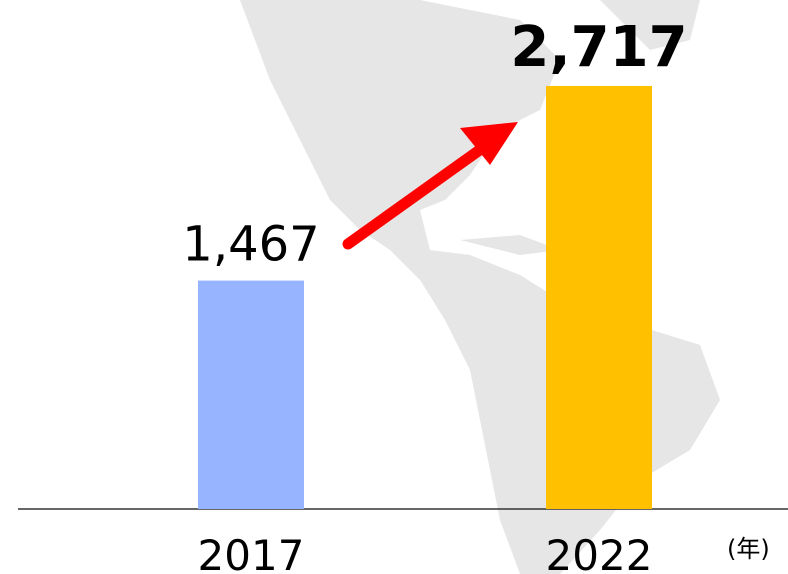 This screenshot has width=788, height=574. Describe the element at coordinates (250, 245) in the screenshot. I see `value-label: 1,467` at that location.